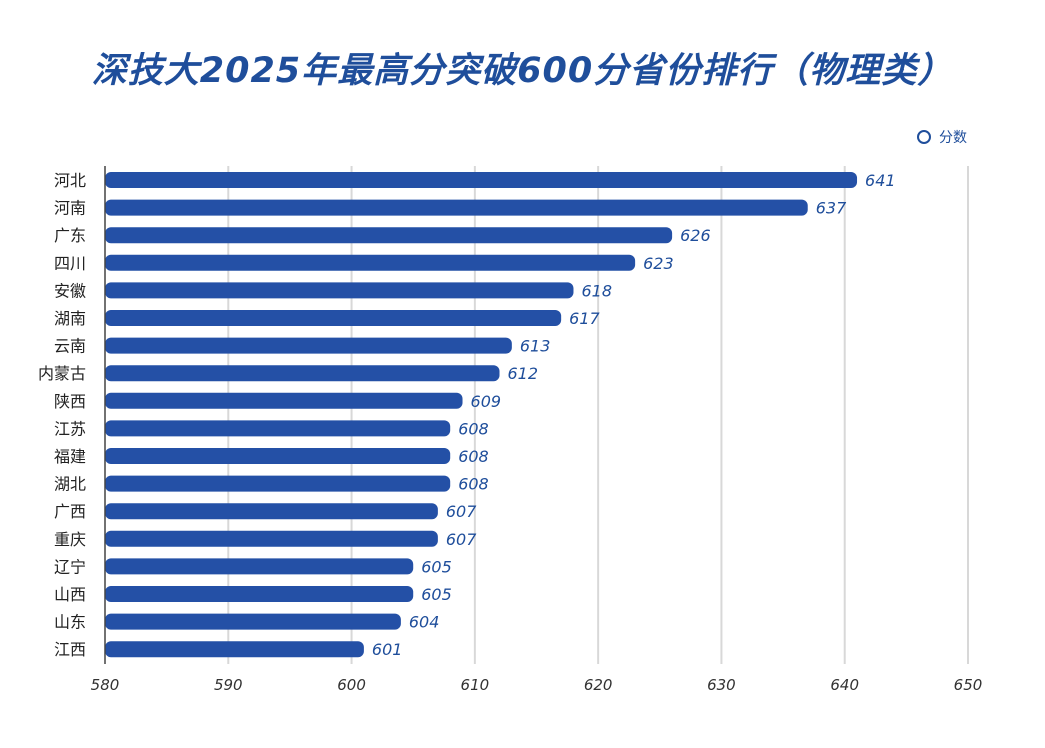 The width and height of the screenshot is (1045, 748). I want to click on category-label: 湖南, so click(70, 318).